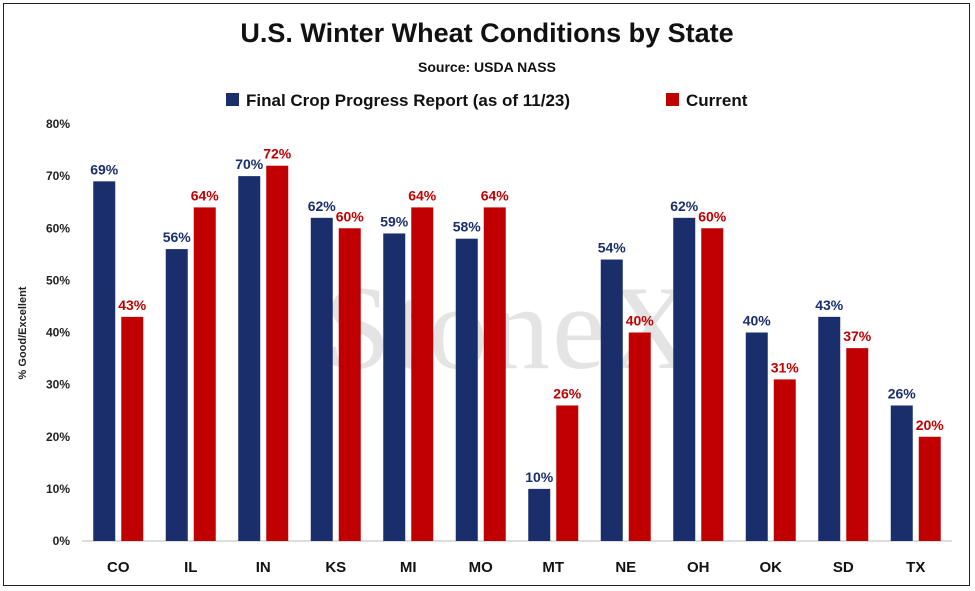  Describe the element at coordinates (495, 195) in the screenshot. I see `data-label-current-mo: 64%` at that location.